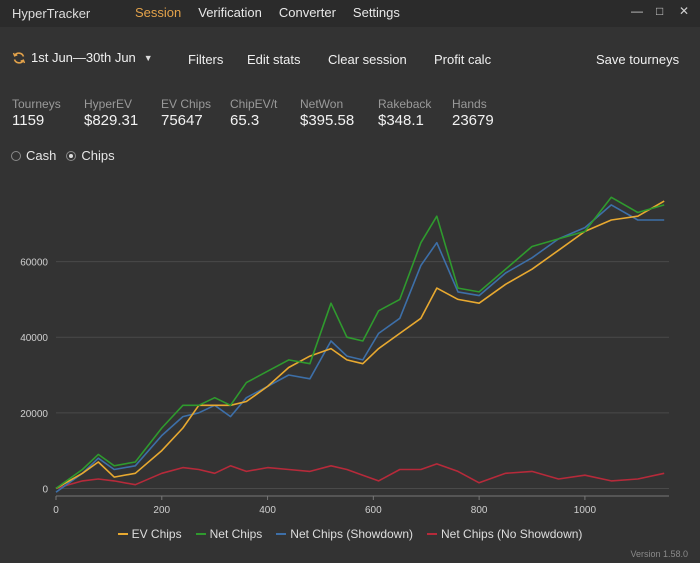  What do you see at coordinates (659, 554) in the screenshot?
I see `version-label: Version 1.58.0` at bounding box center [659, 554].